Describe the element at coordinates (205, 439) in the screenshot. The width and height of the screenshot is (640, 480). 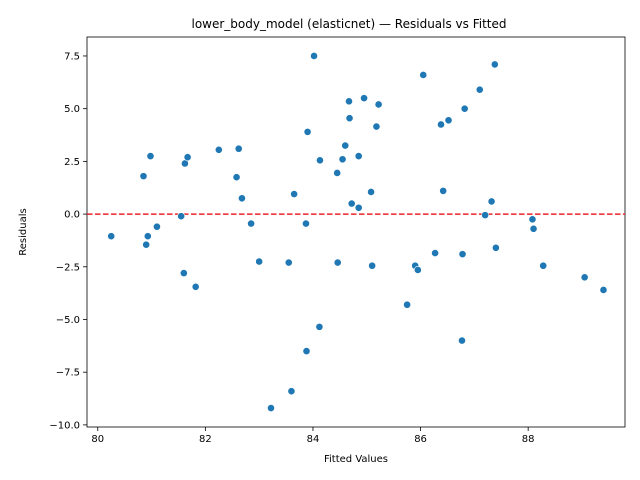
I see `x-tick-label: 82` at that location.